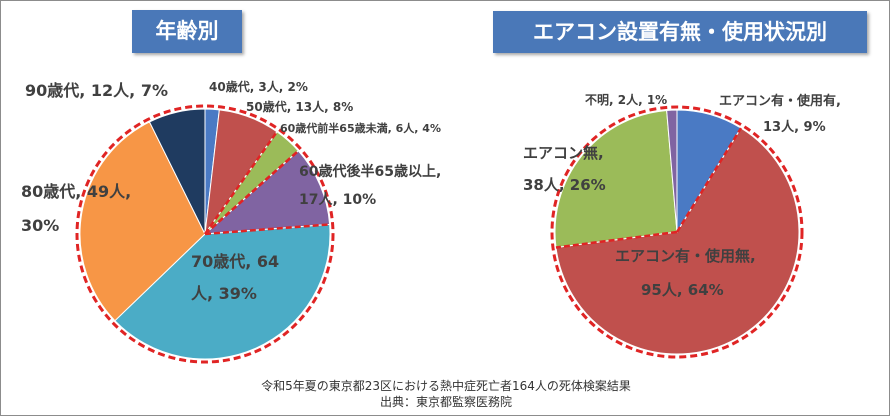  What do you see at coordinates (235, 261) in the screenshot?
I see `slice-data-label: 70歳代, 64` at bounding box center [235, 261].